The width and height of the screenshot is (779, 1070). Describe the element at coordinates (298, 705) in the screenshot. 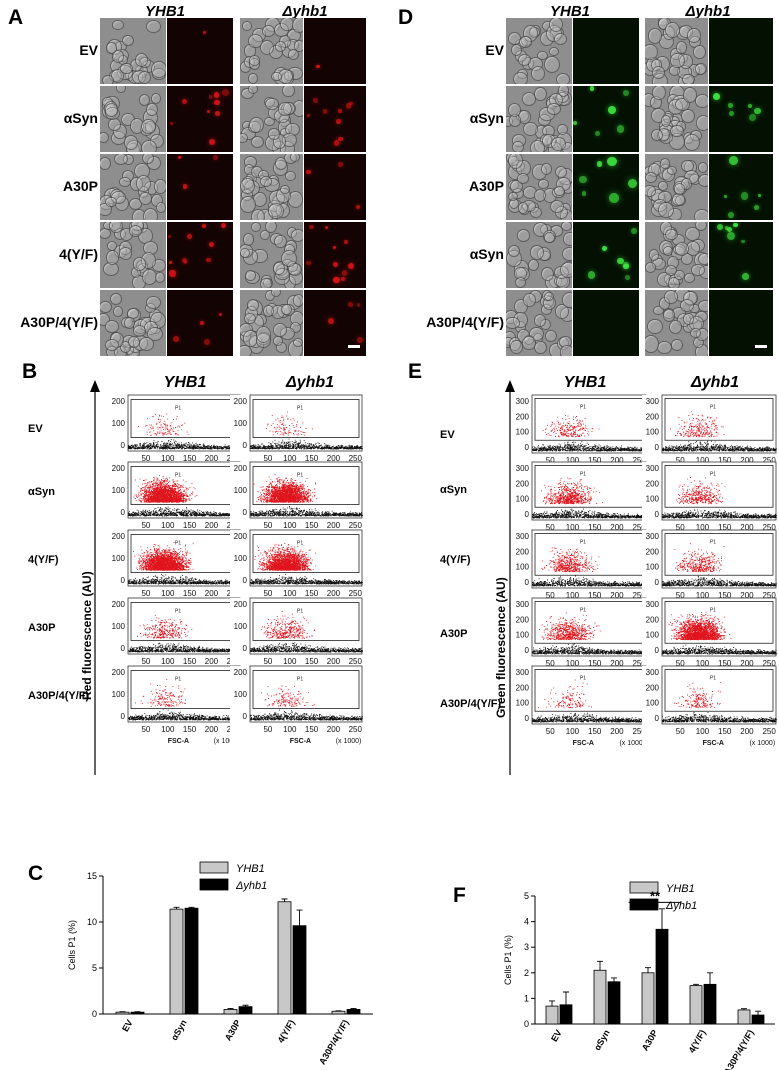

I see `flow-plot-svg: P1 200 100 0 50 100 150 200 250 FSC-A (x 1000)` at that location.